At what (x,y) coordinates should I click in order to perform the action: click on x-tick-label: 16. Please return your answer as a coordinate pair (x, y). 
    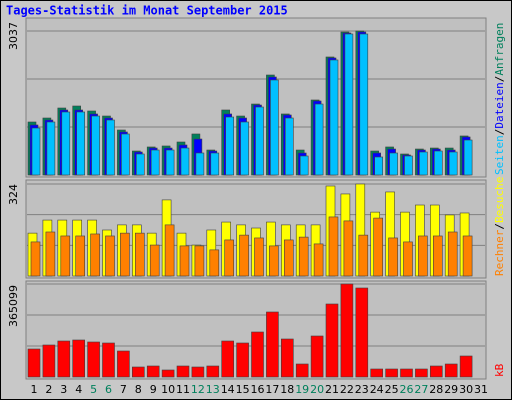
    Looking at the image, I should click on (258, 389).